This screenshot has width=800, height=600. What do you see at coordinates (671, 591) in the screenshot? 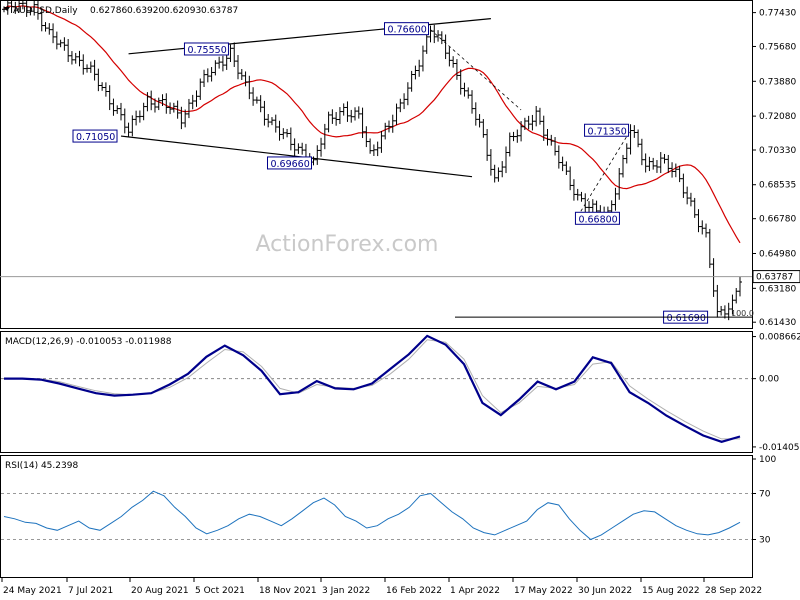
I see `time-tick-label-10: 15 Aug 2022` at bounding box center [671, 591].